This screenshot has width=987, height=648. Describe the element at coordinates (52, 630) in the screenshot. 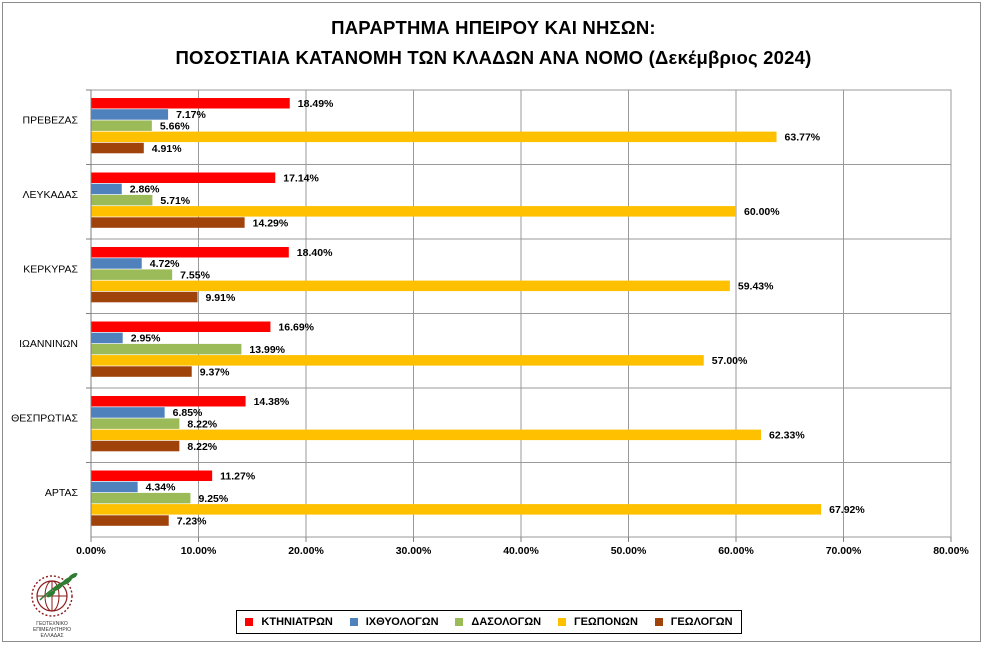

I see `logo-text-line2: ΕΠΙΜΕΛΗΤΗΡΙΟ` at that location.